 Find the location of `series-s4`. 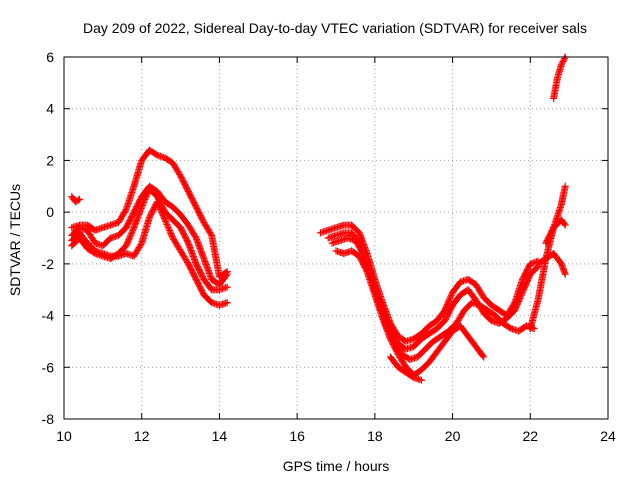

series-s4 is located at coordinates (149, 253).